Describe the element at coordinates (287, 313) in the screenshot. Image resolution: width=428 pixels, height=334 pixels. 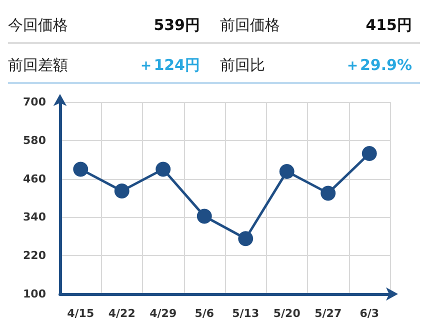
I see `x-tick-label: 5/20` at that location.